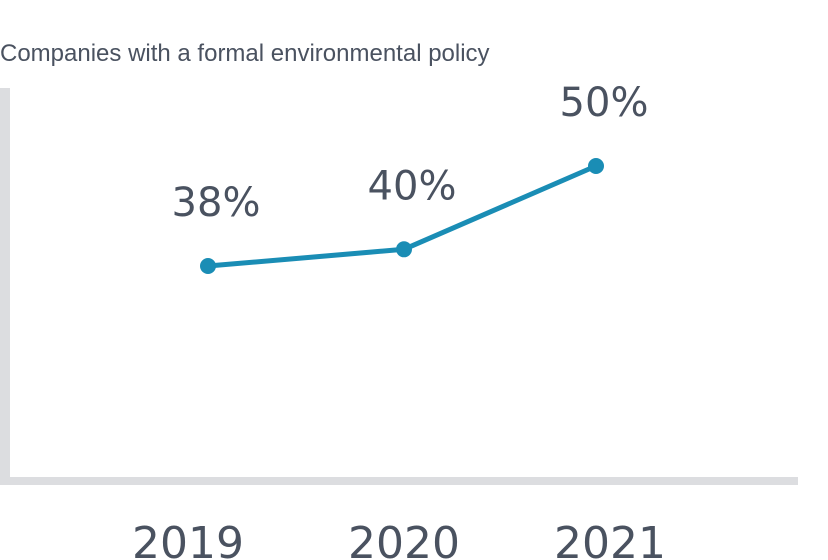 This screenshot has width=828, height=560. What do you see at coordinates (188, 539) in the screenshot?
I see `x-tick-label: 2019` at bounding box center [188, 539].